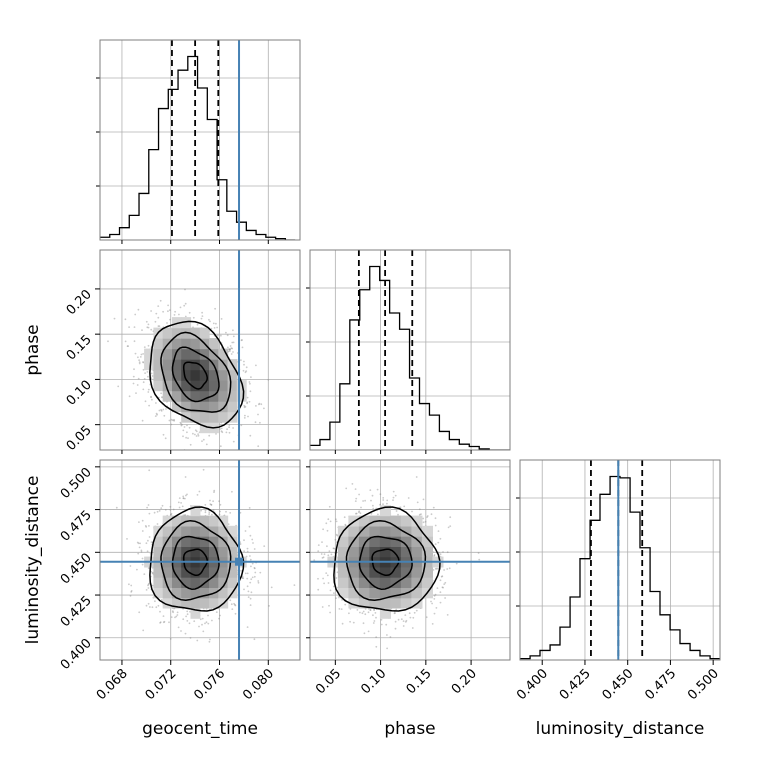 This screenshot has width=760, height=760. Describe the element at coordinates (410, 357) in the screenshot. I see `hist-bar-phase` at that location.